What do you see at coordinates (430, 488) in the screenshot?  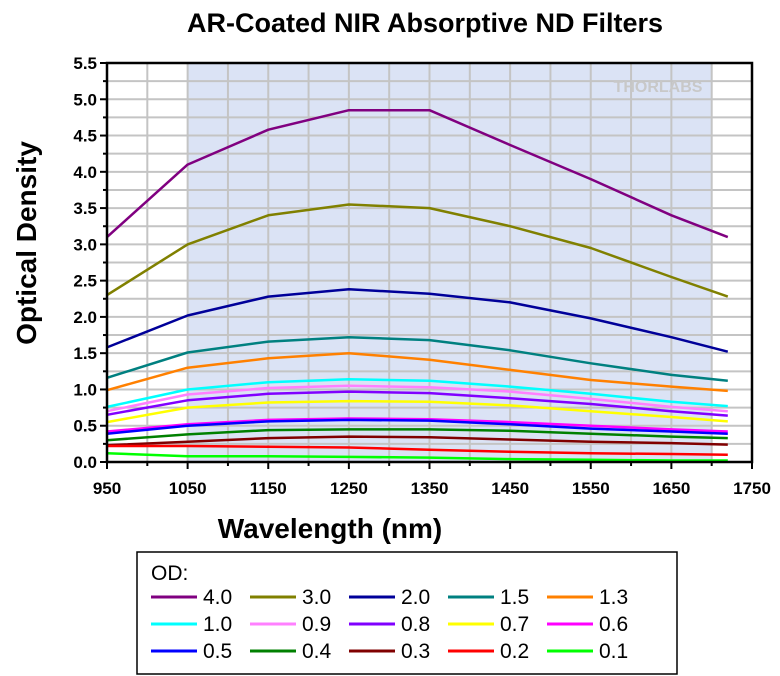 I see `x-tick-label: 1350` at bounding box center [430, 488].